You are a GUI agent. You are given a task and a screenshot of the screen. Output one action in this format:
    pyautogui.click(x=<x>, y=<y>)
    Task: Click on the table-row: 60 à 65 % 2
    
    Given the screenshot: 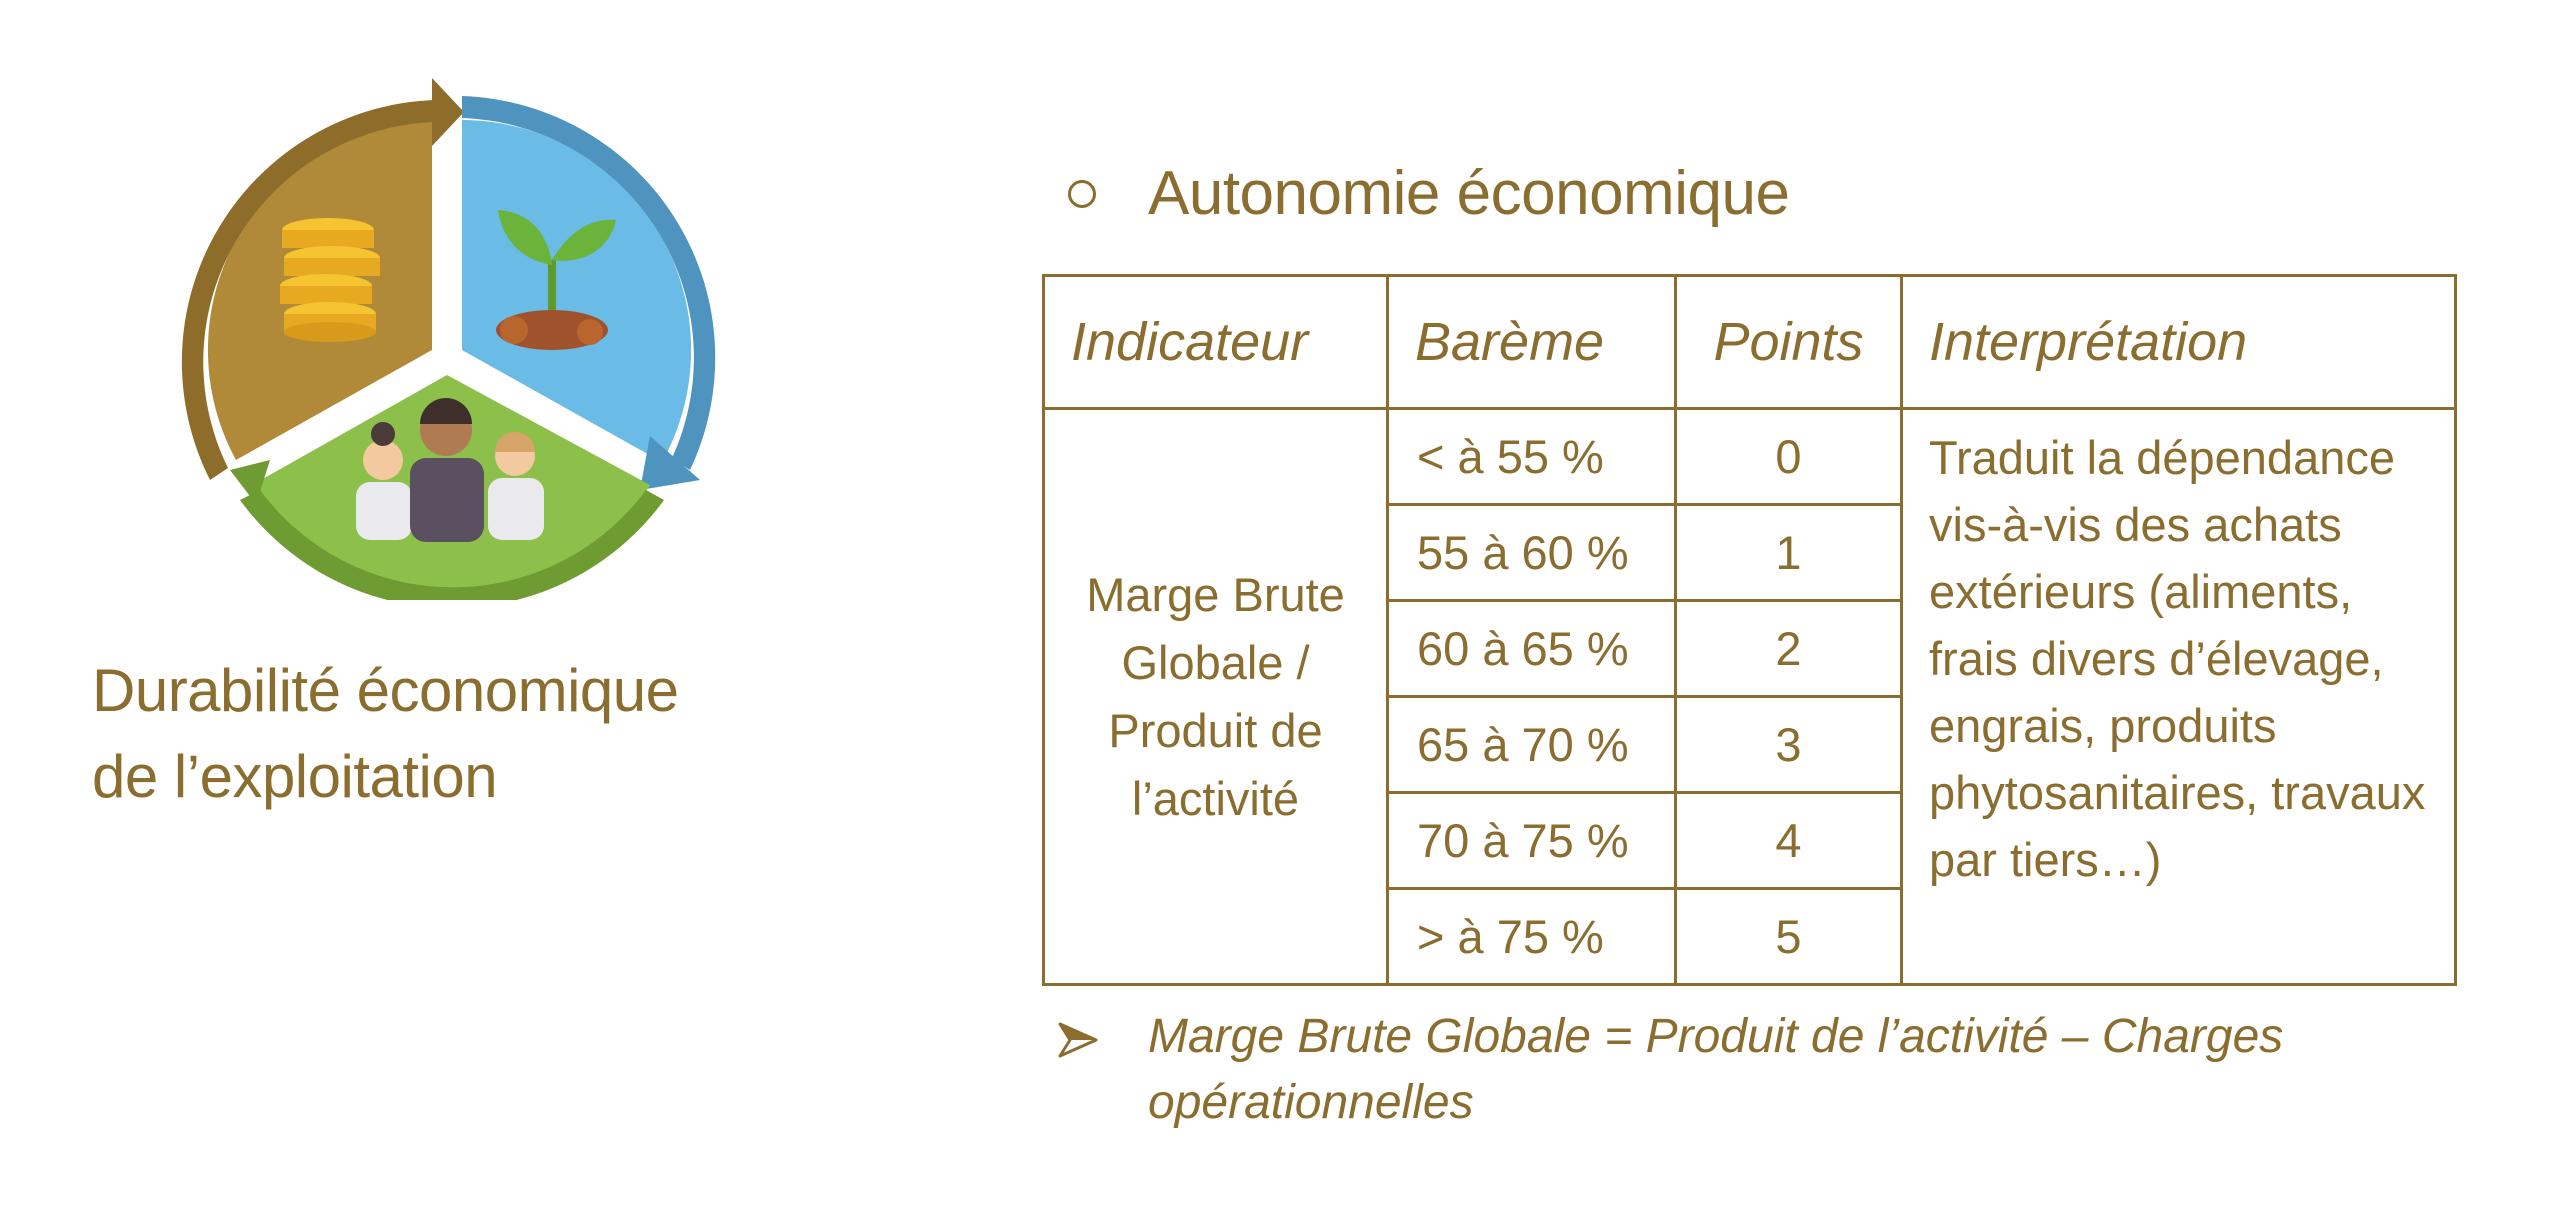 What is the action you would take?
    pyautogui.click(x=1750, y=648)
    